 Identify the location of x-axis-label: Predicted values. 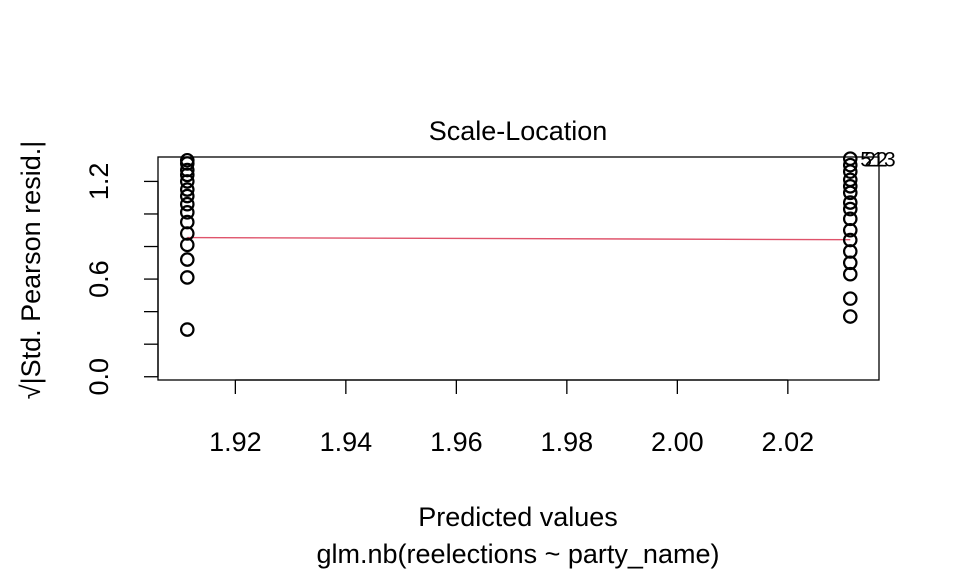
(518, 517).